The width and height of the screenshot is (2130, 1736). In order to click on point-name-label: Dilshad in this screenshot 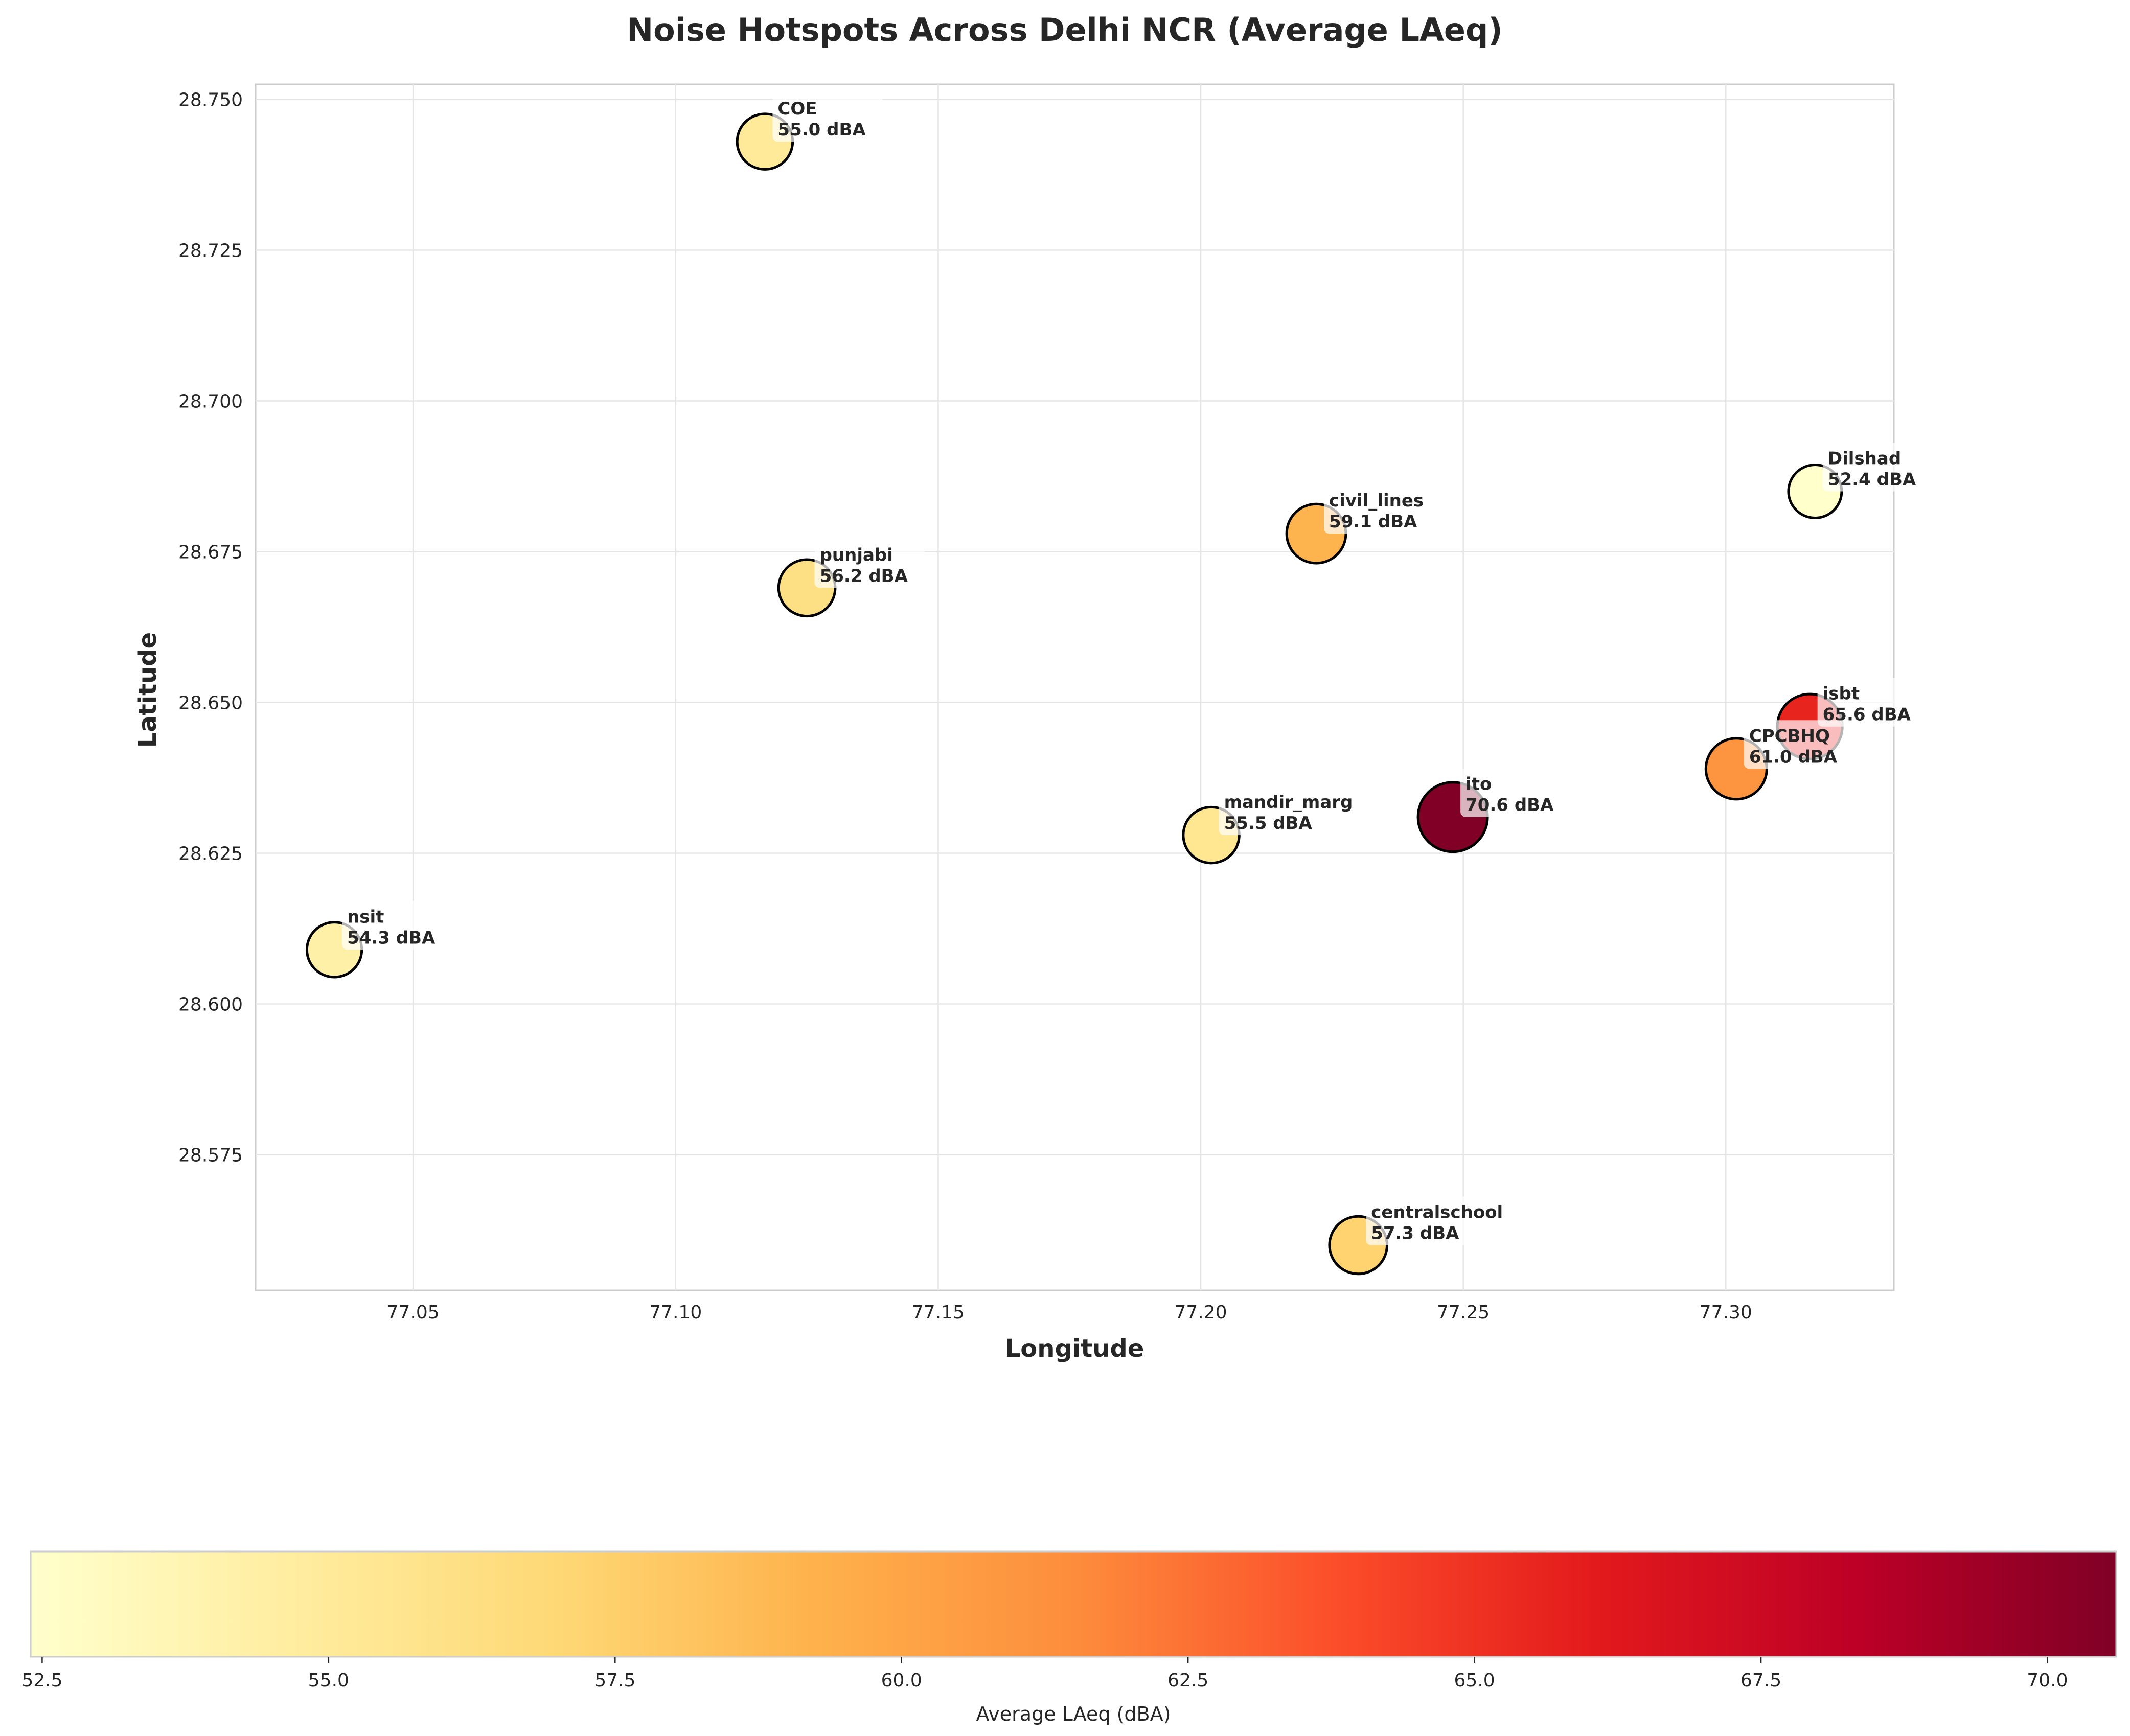, I will do `click(1865, 459)`.